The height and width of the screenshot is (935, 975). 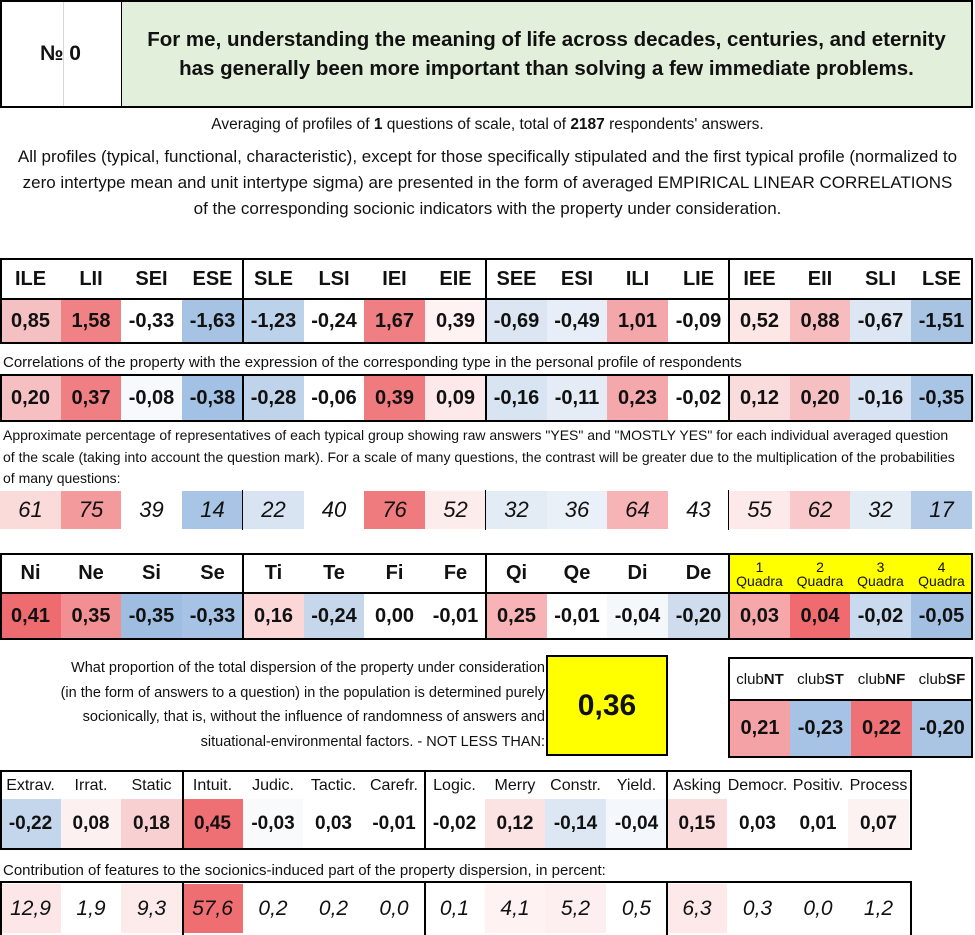 I want to click on reinin-label-logic: Logic., so click(x=454, y=785).